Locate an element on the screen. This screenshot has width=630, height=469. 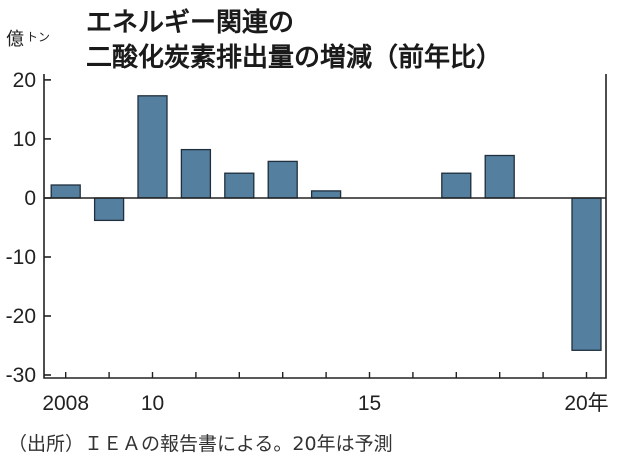
bar-2011 is located at coordinates (196, 173).